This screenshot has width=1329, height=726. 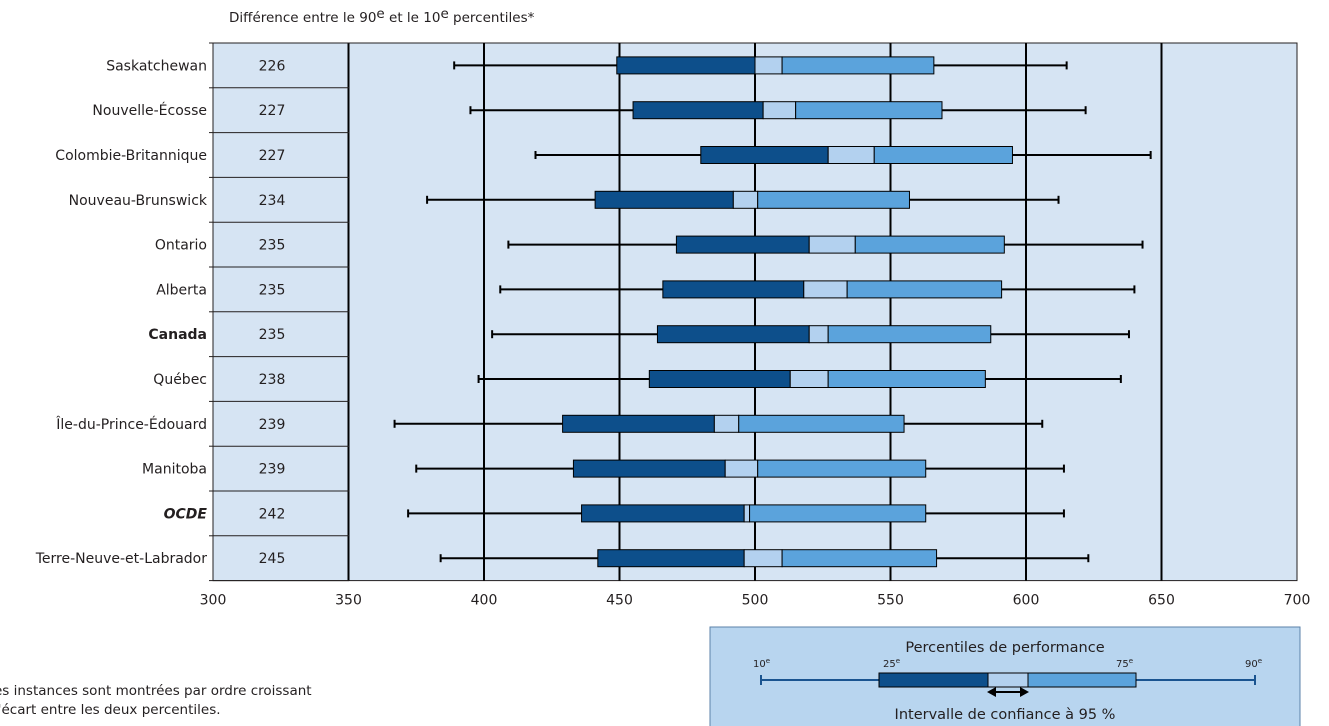 I want to click on row-label: Ontario, so click(x=181, y=246).